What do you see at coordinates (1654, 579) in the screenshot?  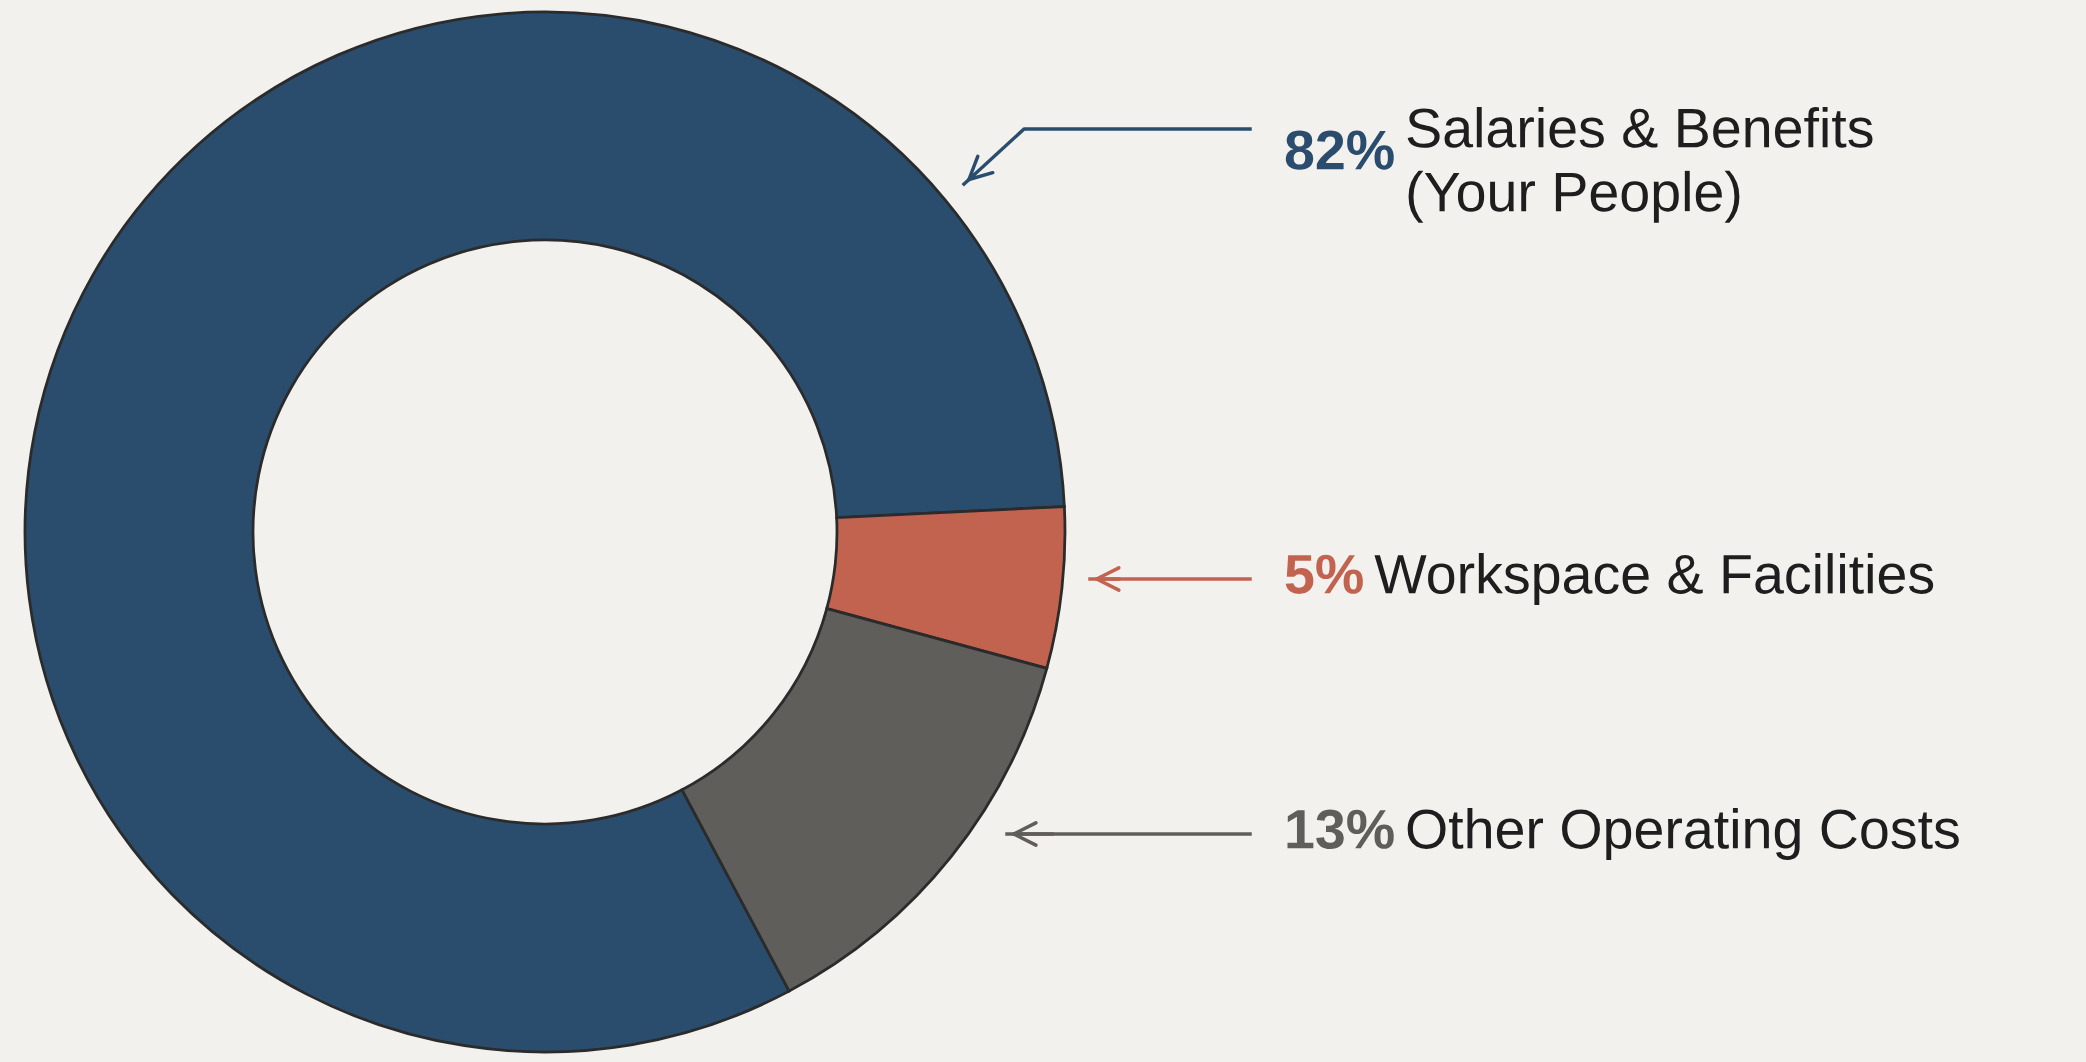 I see `slice-label: Workspace & Facilities` at bounding box center [1654, 579].